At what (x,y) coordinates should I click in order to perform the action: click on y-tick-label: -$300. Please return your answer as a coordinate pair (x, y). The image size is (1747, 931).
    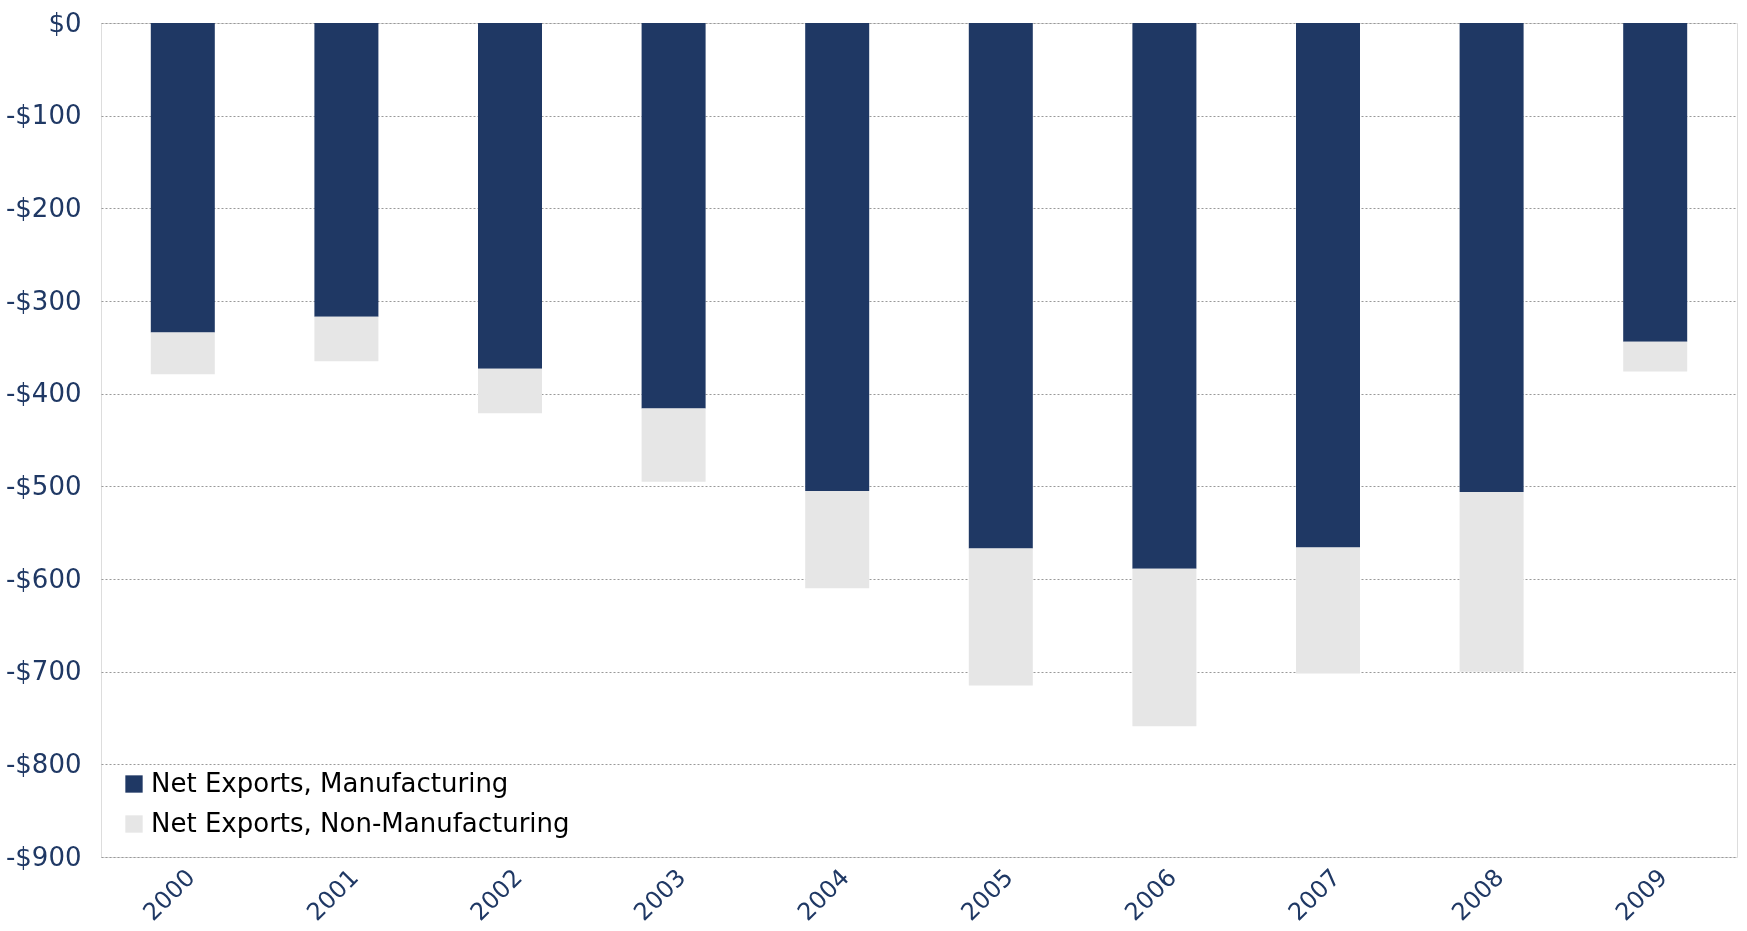
    Looking at the image, I should click on (43, 300).